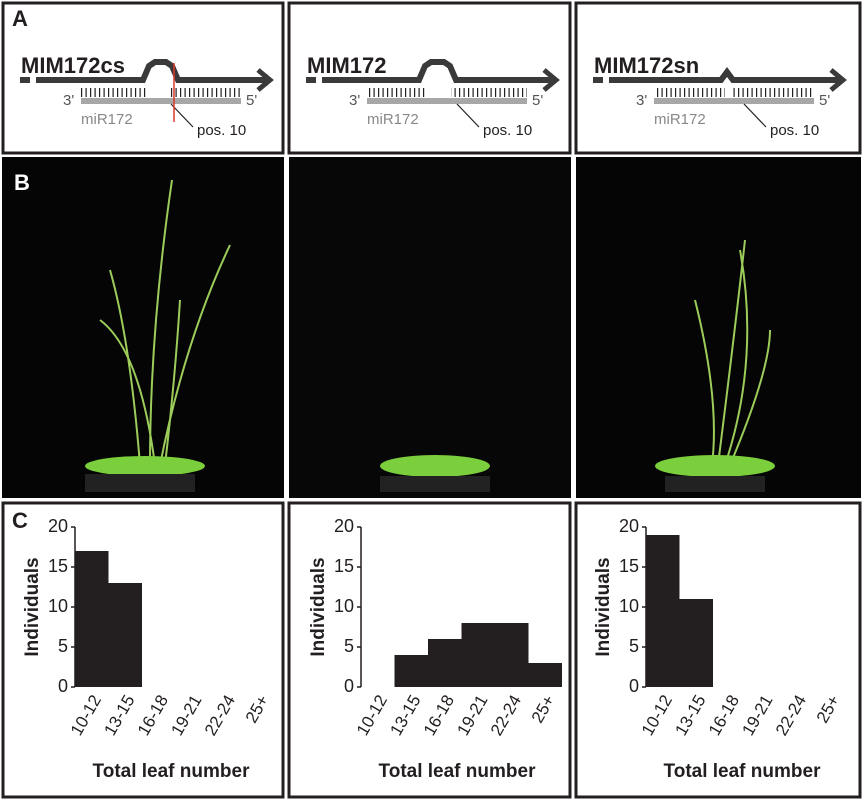  What do you see at coordinates (346, 65) in the screenshot?
I see `construct-name: MIM172` at bounding box center [346, 65].